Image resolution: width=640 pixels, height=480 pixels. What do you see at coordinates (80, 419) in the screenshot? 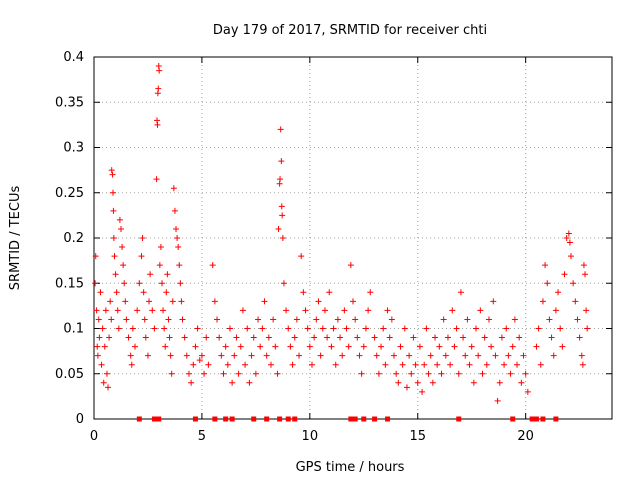
I see `y-tick-label: 0` at bounding box center [80, 419].